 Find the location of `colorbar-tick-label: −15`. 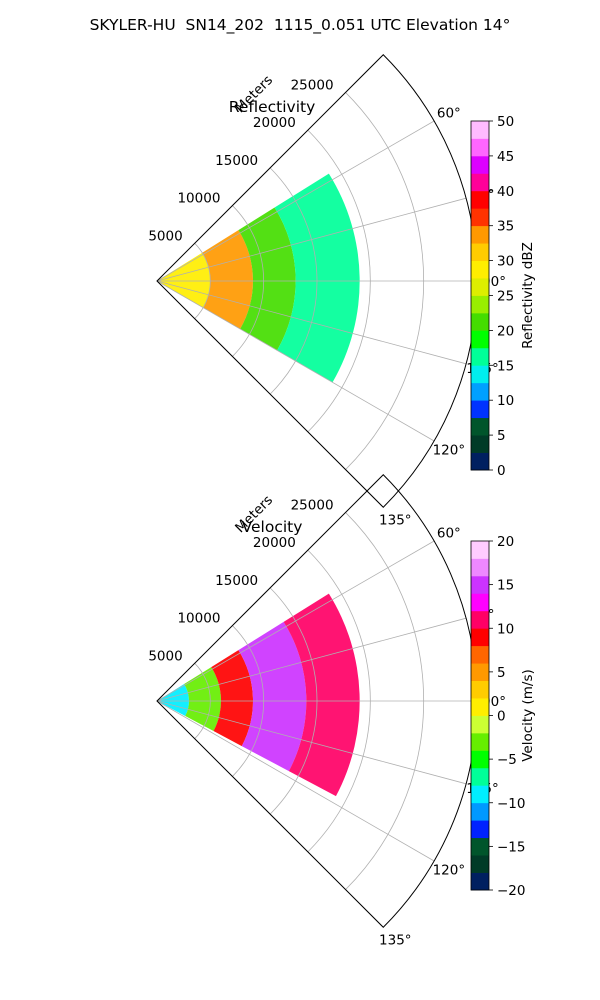

colorbar-tick-label: −15 is located at coordinates (511, 847).